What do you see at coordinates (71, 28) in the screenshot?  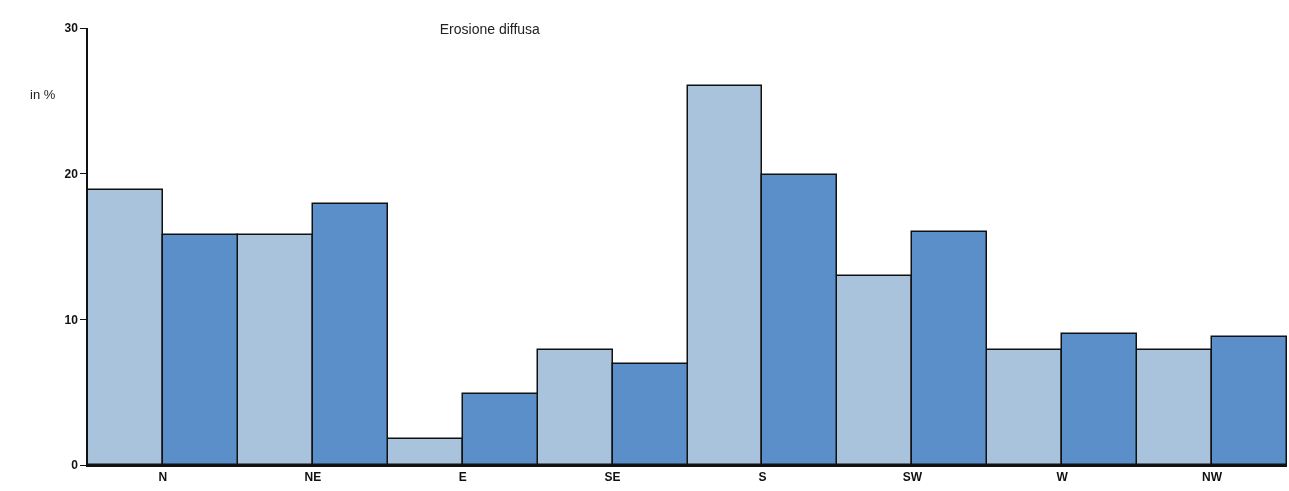 I see `y-tick-label: 30` at bounding box center [71, 28].